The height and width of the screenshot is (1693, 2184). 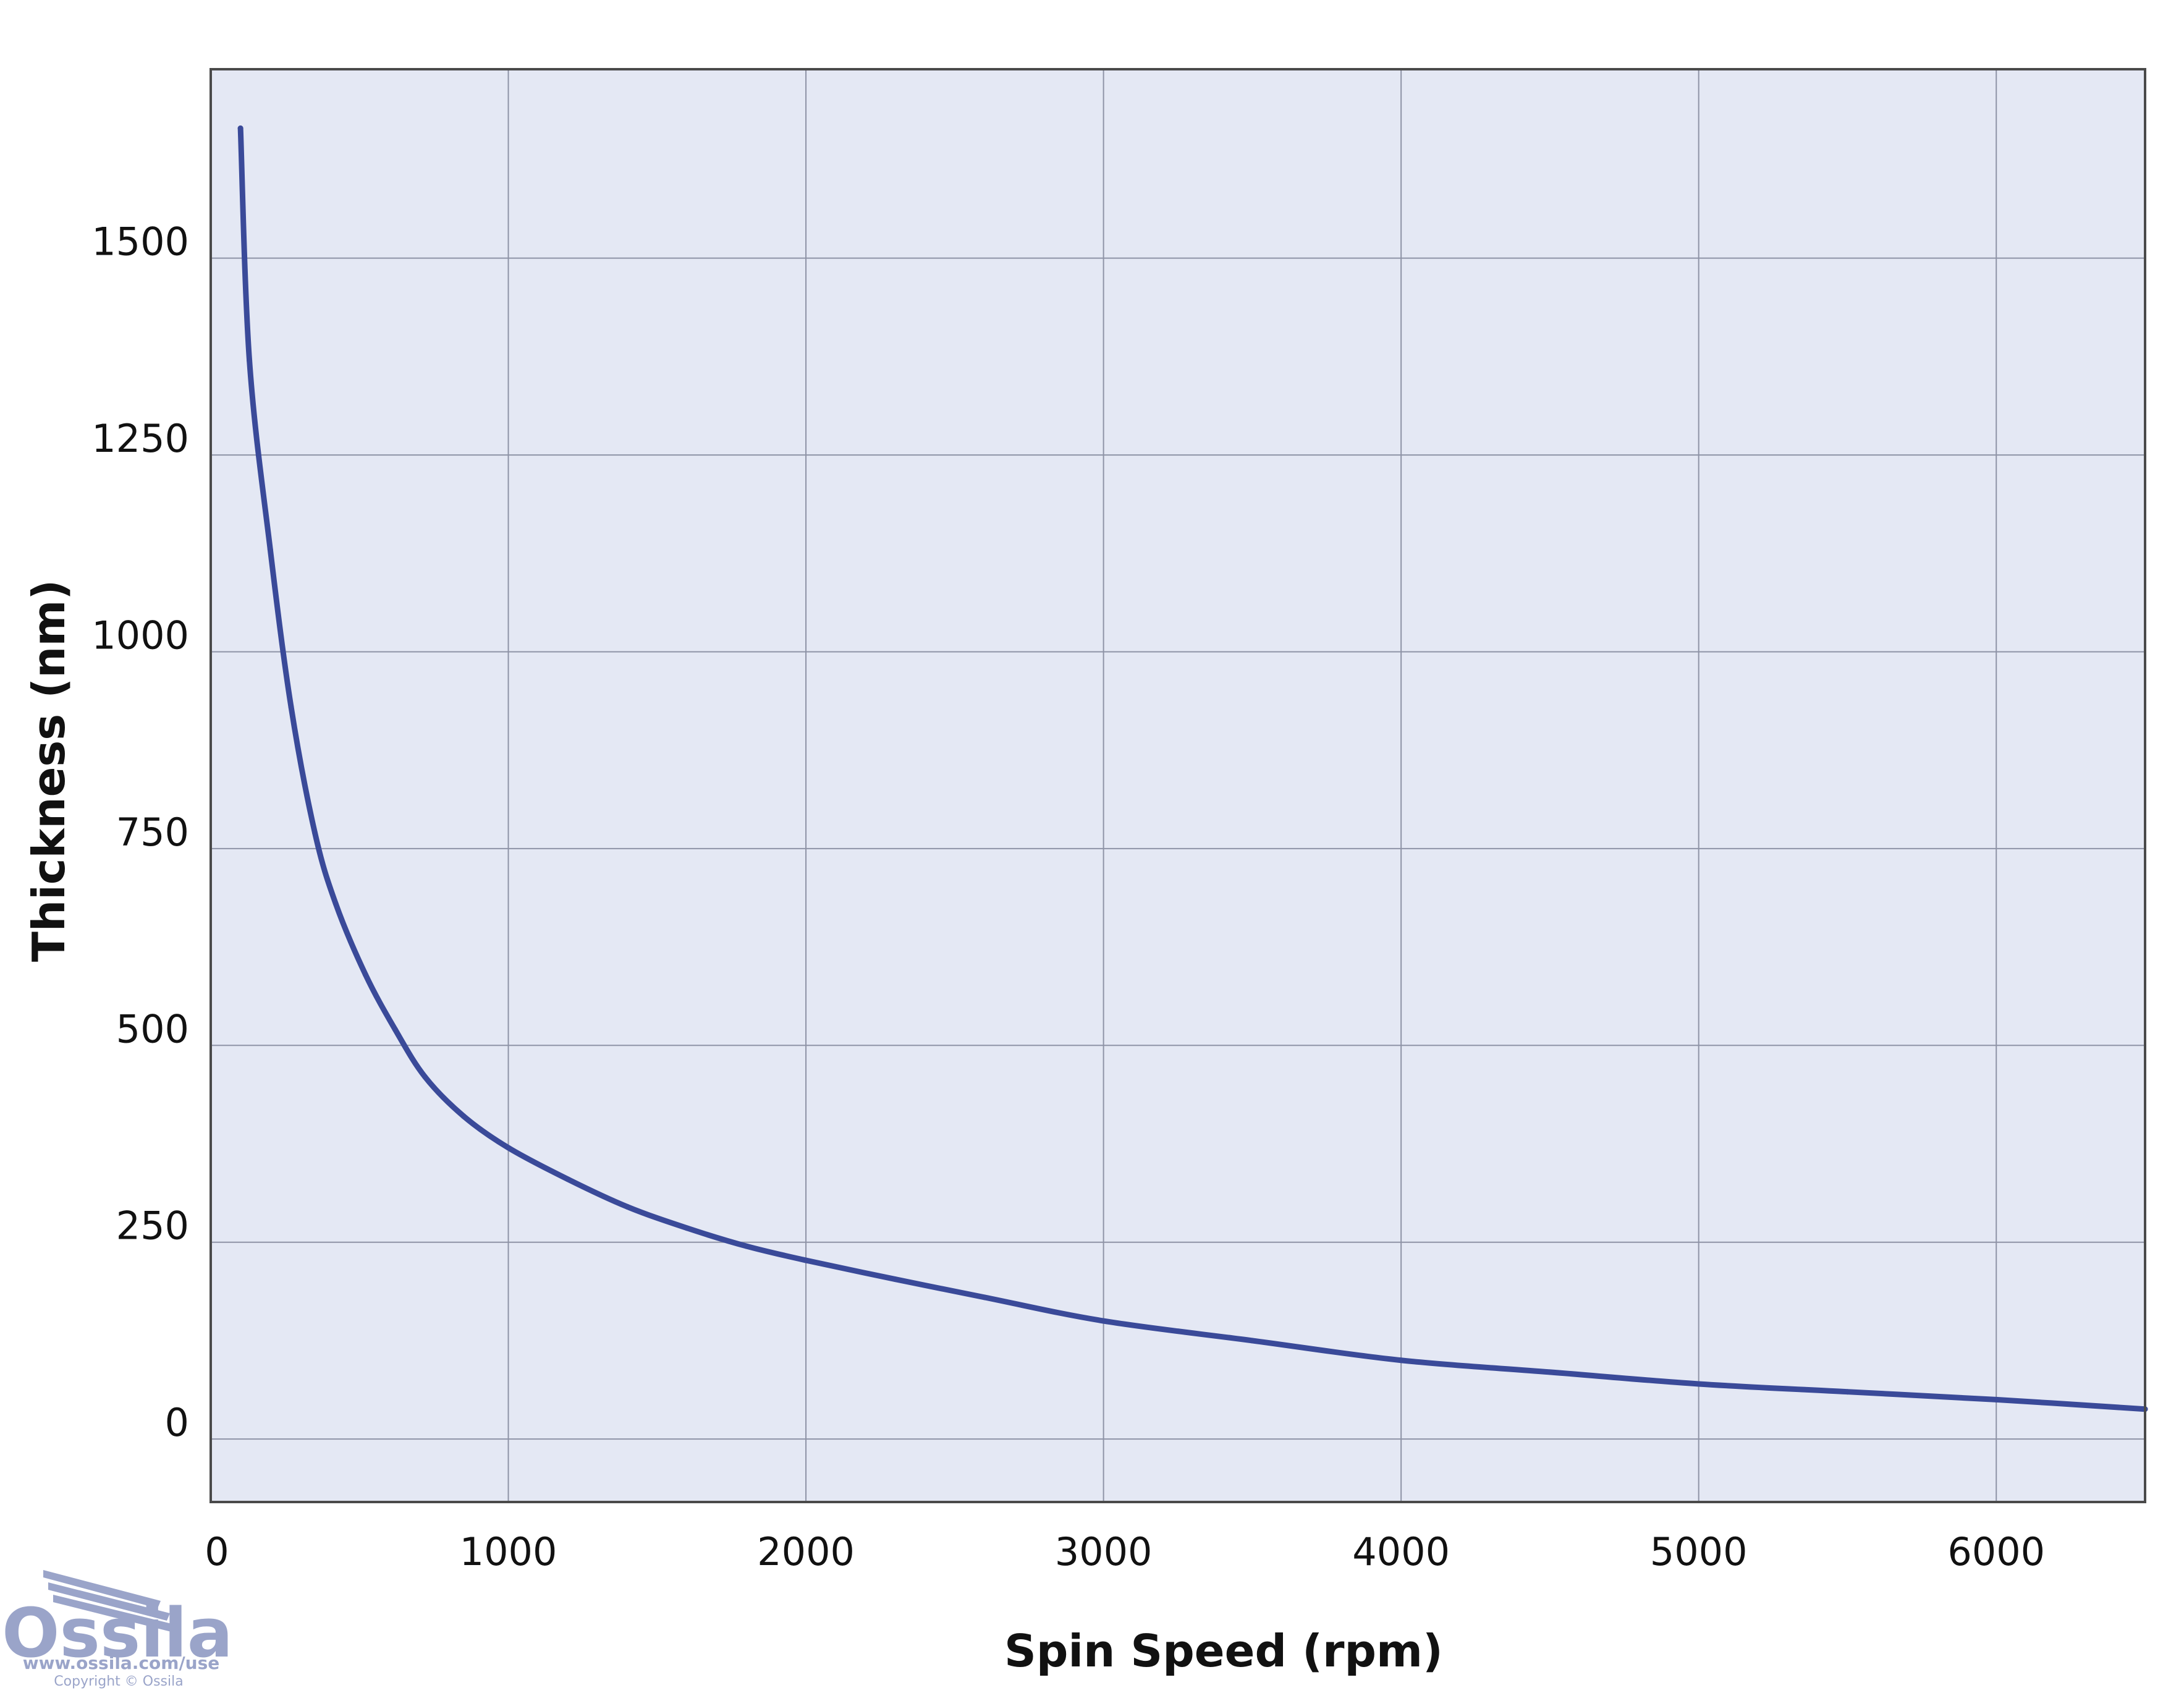 I want to click on x-tick-label: 5000, so click(x=1699, y=1551).